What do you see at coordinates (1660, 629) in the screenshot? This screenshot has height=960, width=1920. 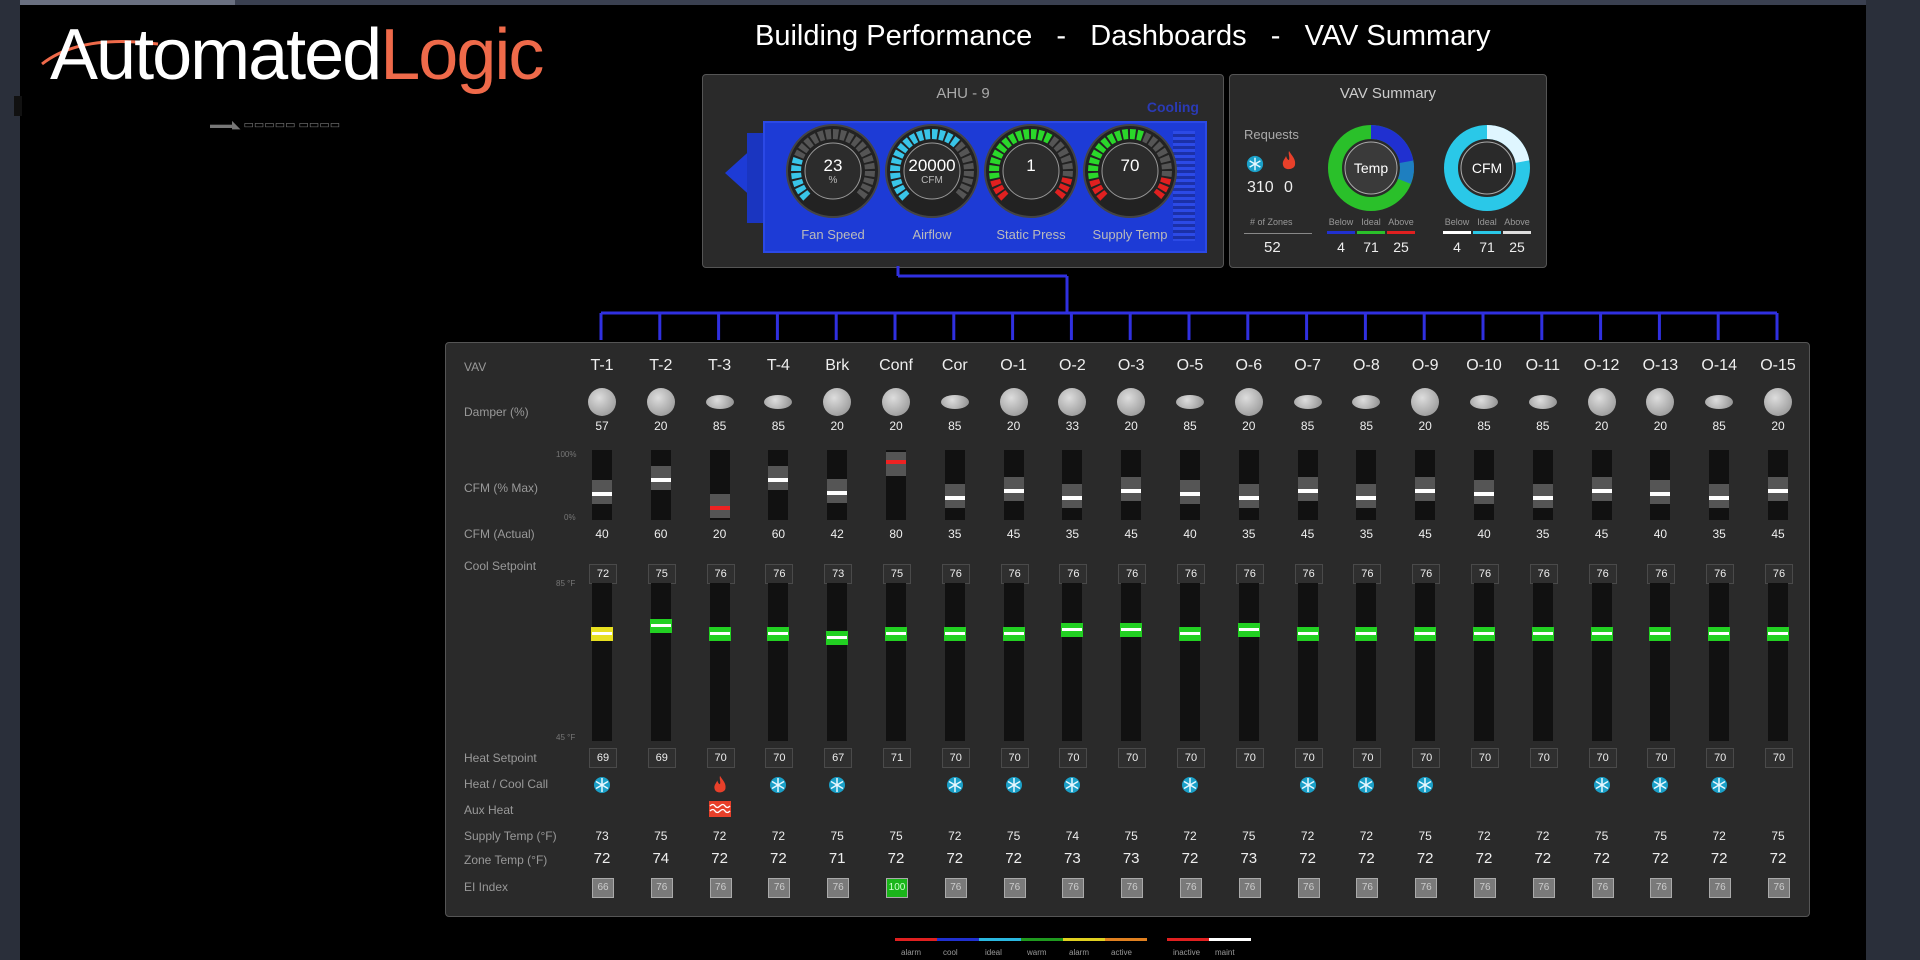 I see `vav-column-o-13: O-13 20 40 76 70 75 72 76` at bounding box center [1660, 629].